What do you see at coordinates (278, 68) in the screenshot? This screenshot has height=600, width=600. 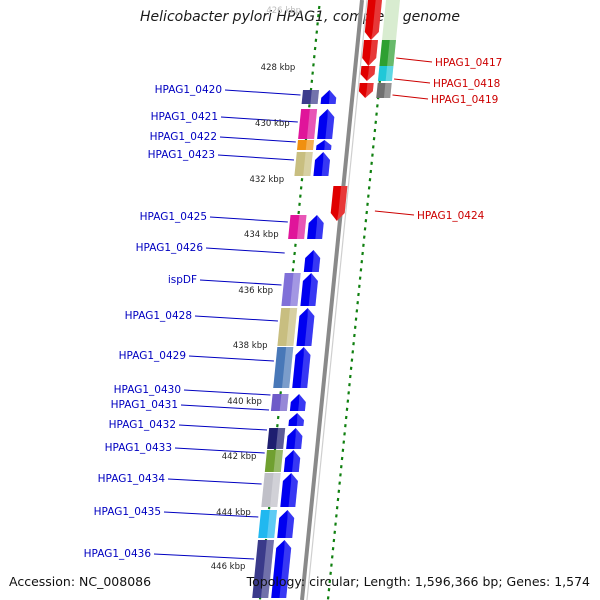 I see `ruler-label: 428 kbp` at bounding box center [278, 68].